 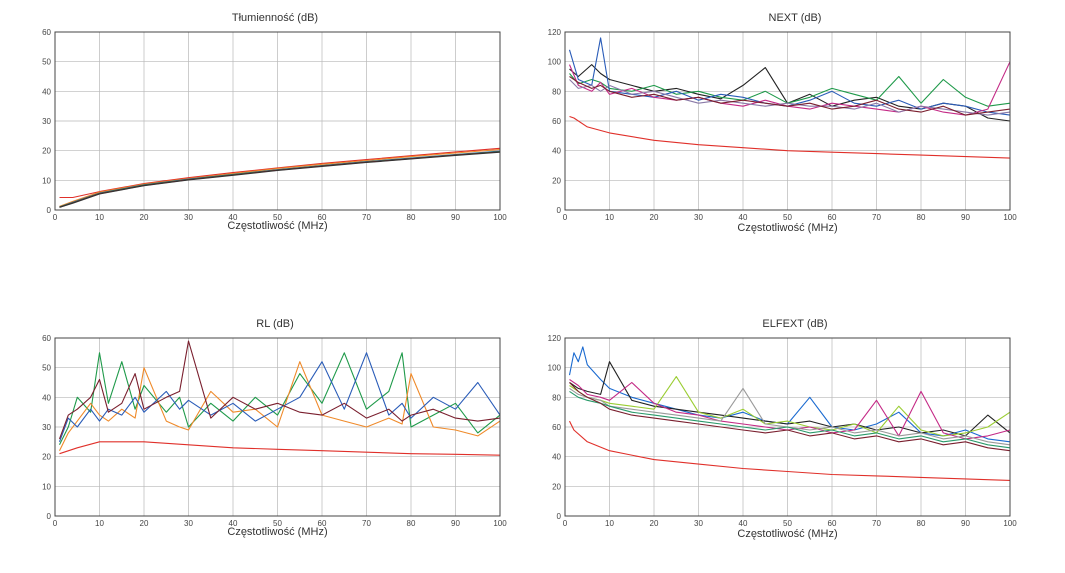 I want to click on chart-next: 0 10 20 30 40 50 60 70 80 90 100 0 20 40 60 80 100 120, so click(x=783, y=125).